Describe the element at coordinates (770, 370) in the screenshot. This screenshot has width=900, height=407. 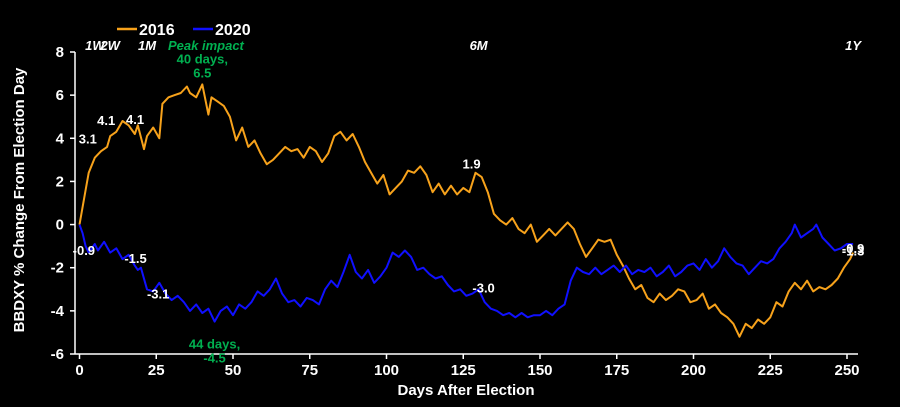
I see `x-tick-label: 225` at that location.